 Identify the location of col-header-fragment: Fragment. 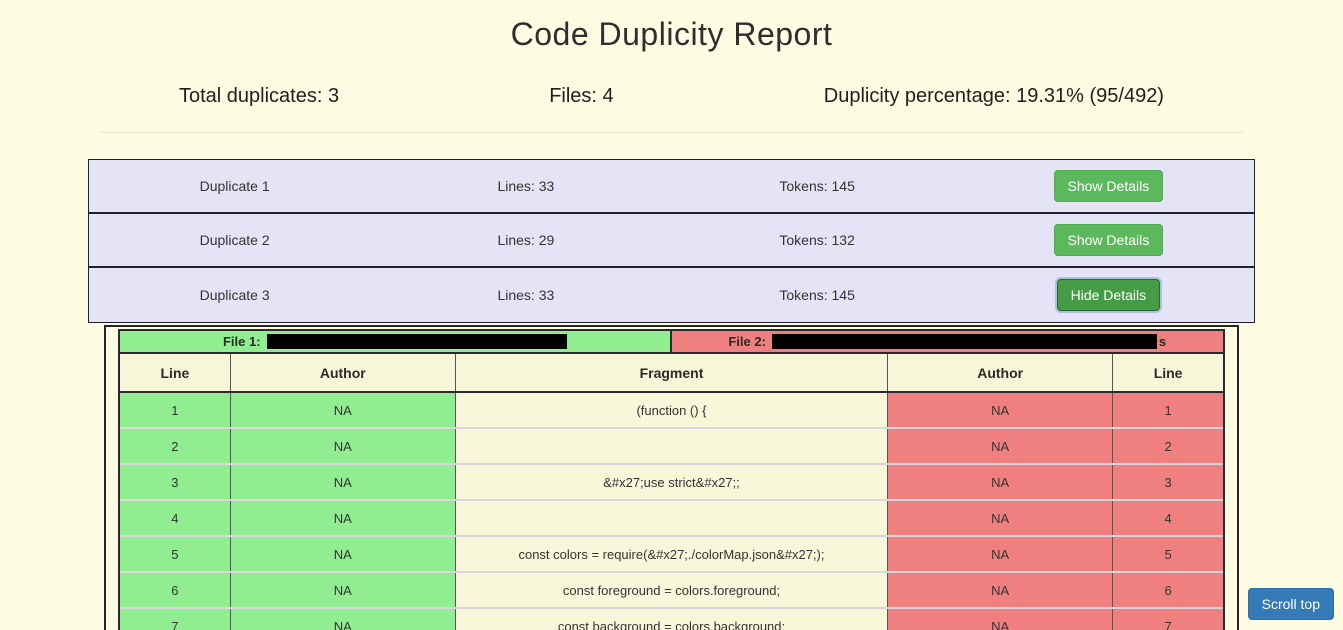
(671, 373).